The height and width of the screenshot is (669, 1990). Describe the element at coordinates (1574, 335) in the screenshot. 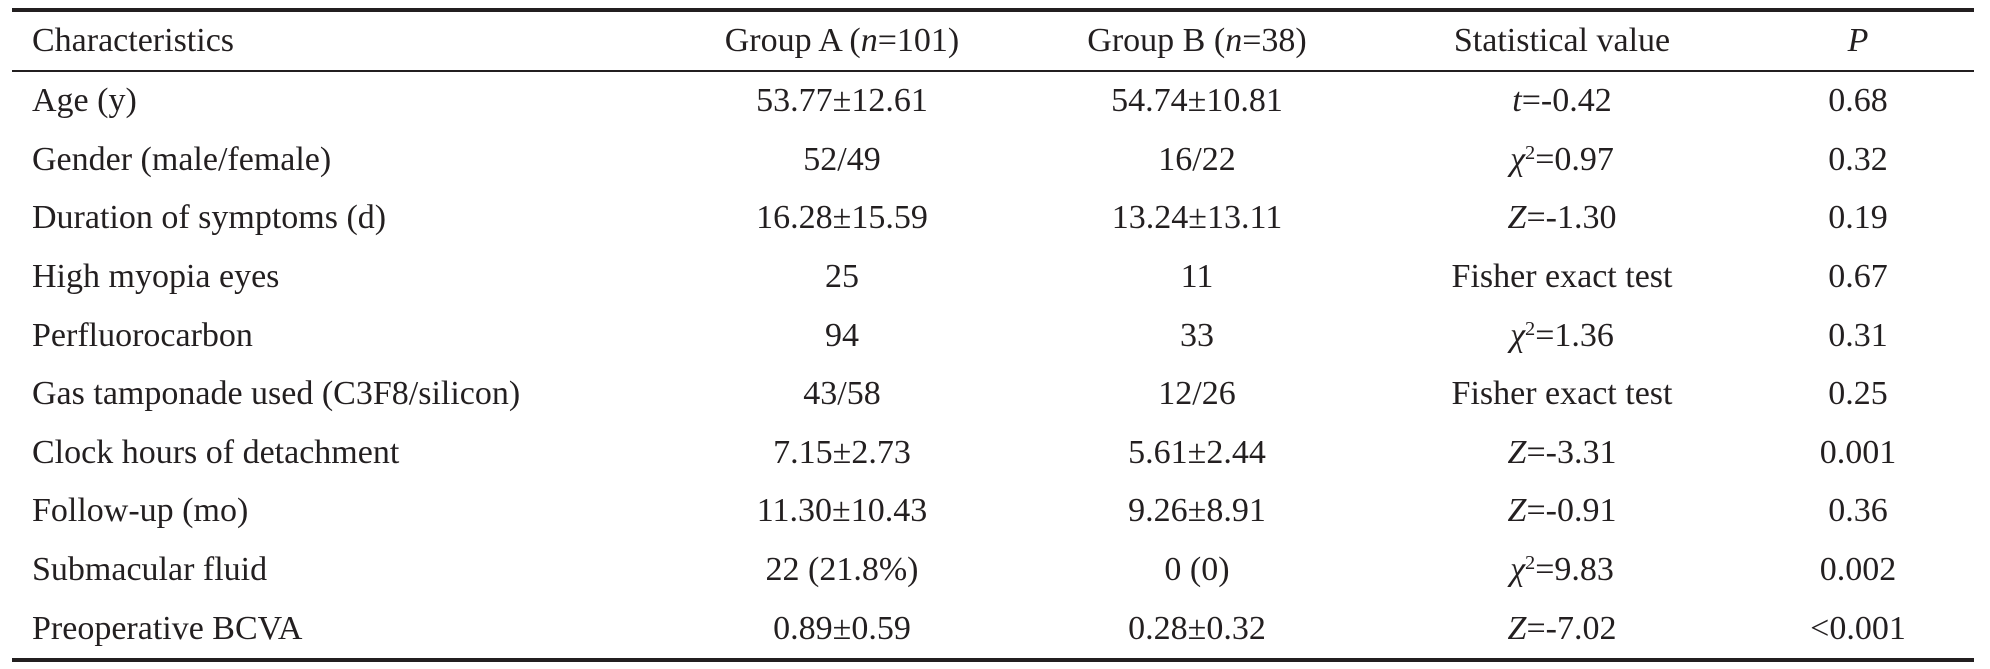

I see `stat-value: =1.36` at that location.